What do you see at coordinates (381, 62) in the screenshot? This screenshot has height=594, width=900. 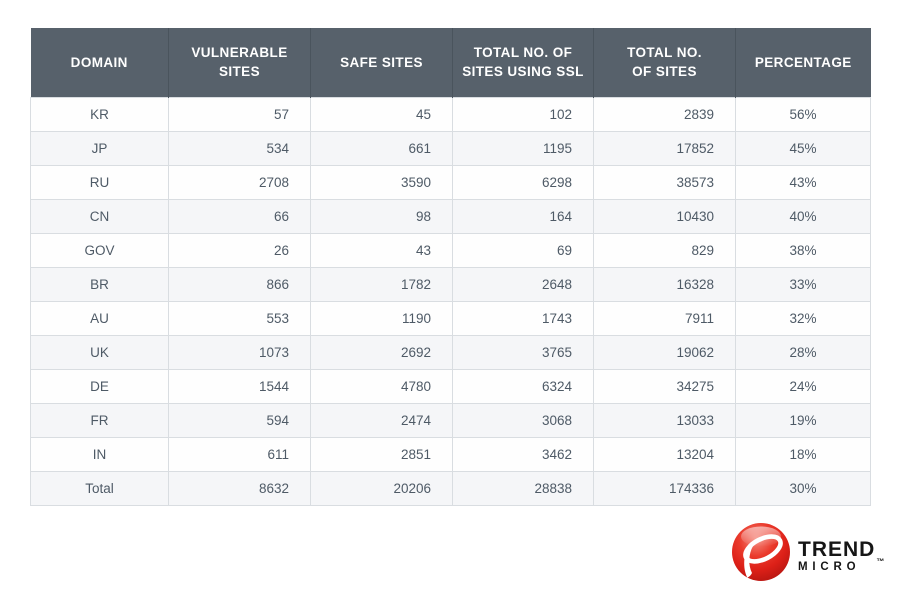 I see `column-header: SAFE SITES` at bounding box center [381, 62].